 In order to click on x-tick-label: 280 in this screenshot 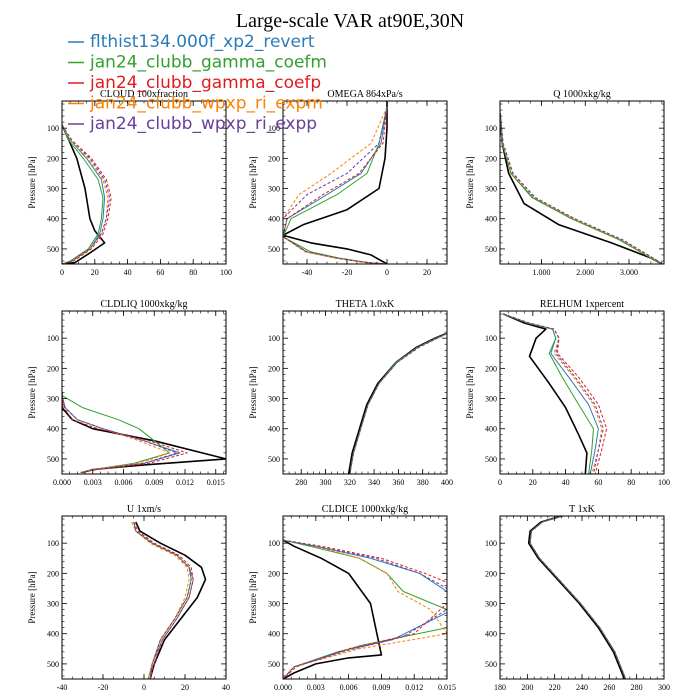, I will do `click(637, 687)`.